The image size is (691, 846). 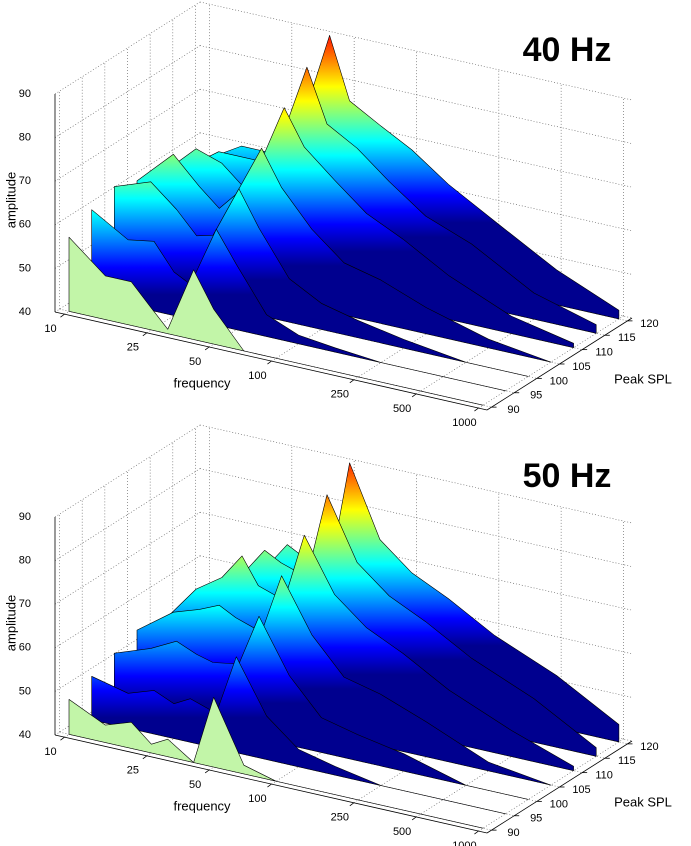 I want to click on chart-title: 50 Hz, so click(x=567, y=476).